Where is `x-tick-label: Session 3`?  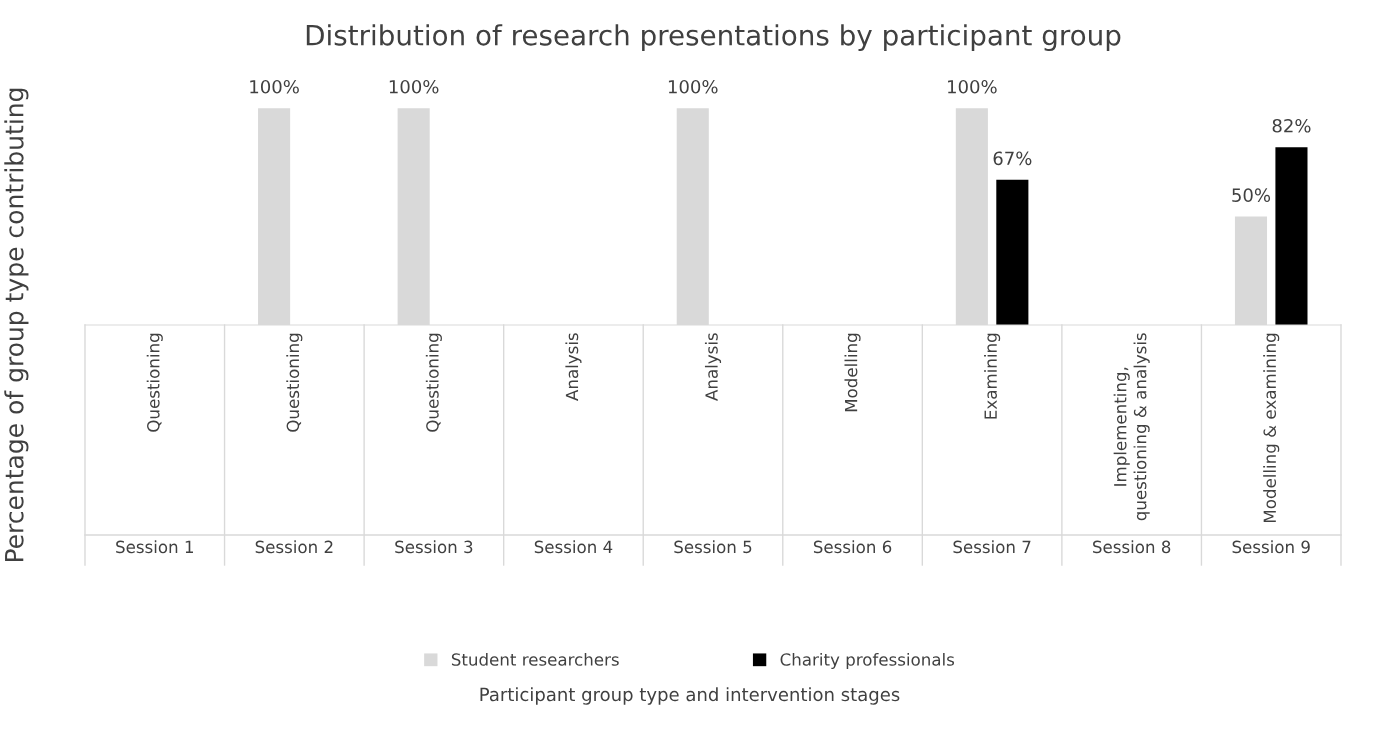 x-tick-label: Session 3 is located at coordinates (434, 547).